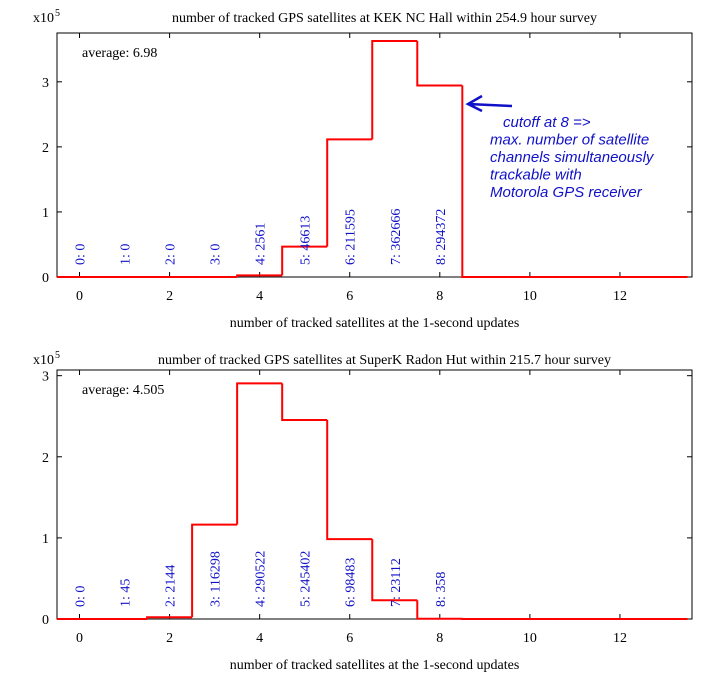 This screenshot has width=720, height=682. I want to click on note-line: channels simultaneously, so click(572, 157).